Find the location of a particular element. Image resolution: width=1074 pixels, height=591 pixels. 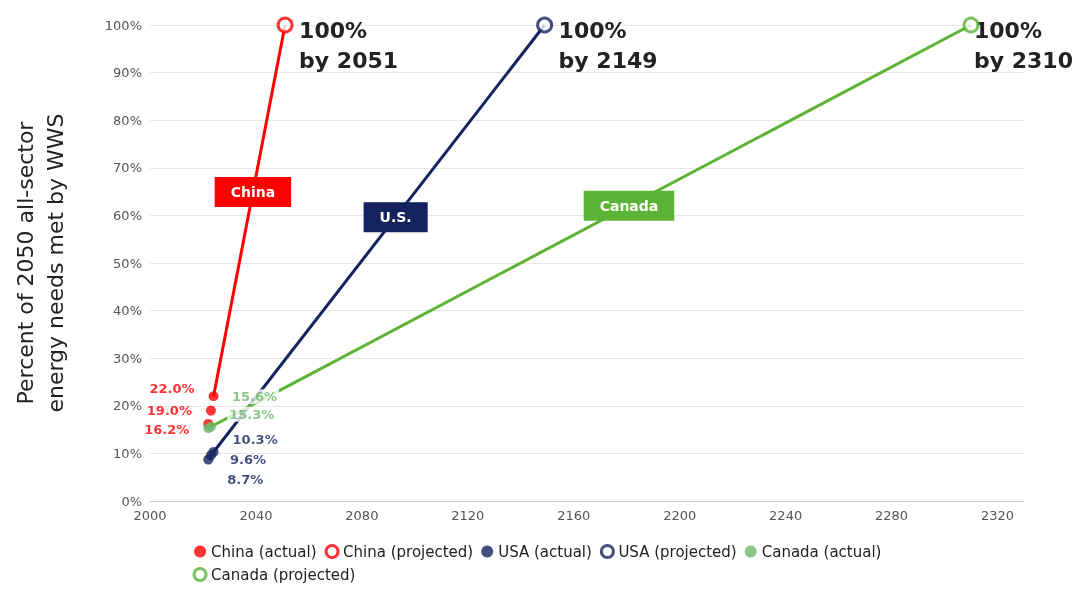

x-tick-label: 2040 is located at coordinates (256, 515).